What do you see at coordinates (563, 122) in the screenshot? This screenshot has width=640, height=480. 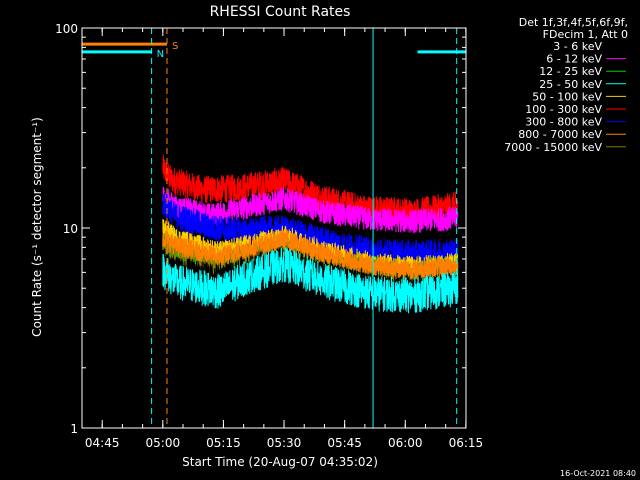 I see `legend-entry-6: 300 - 800 keV` at bounding box center [563, 122].